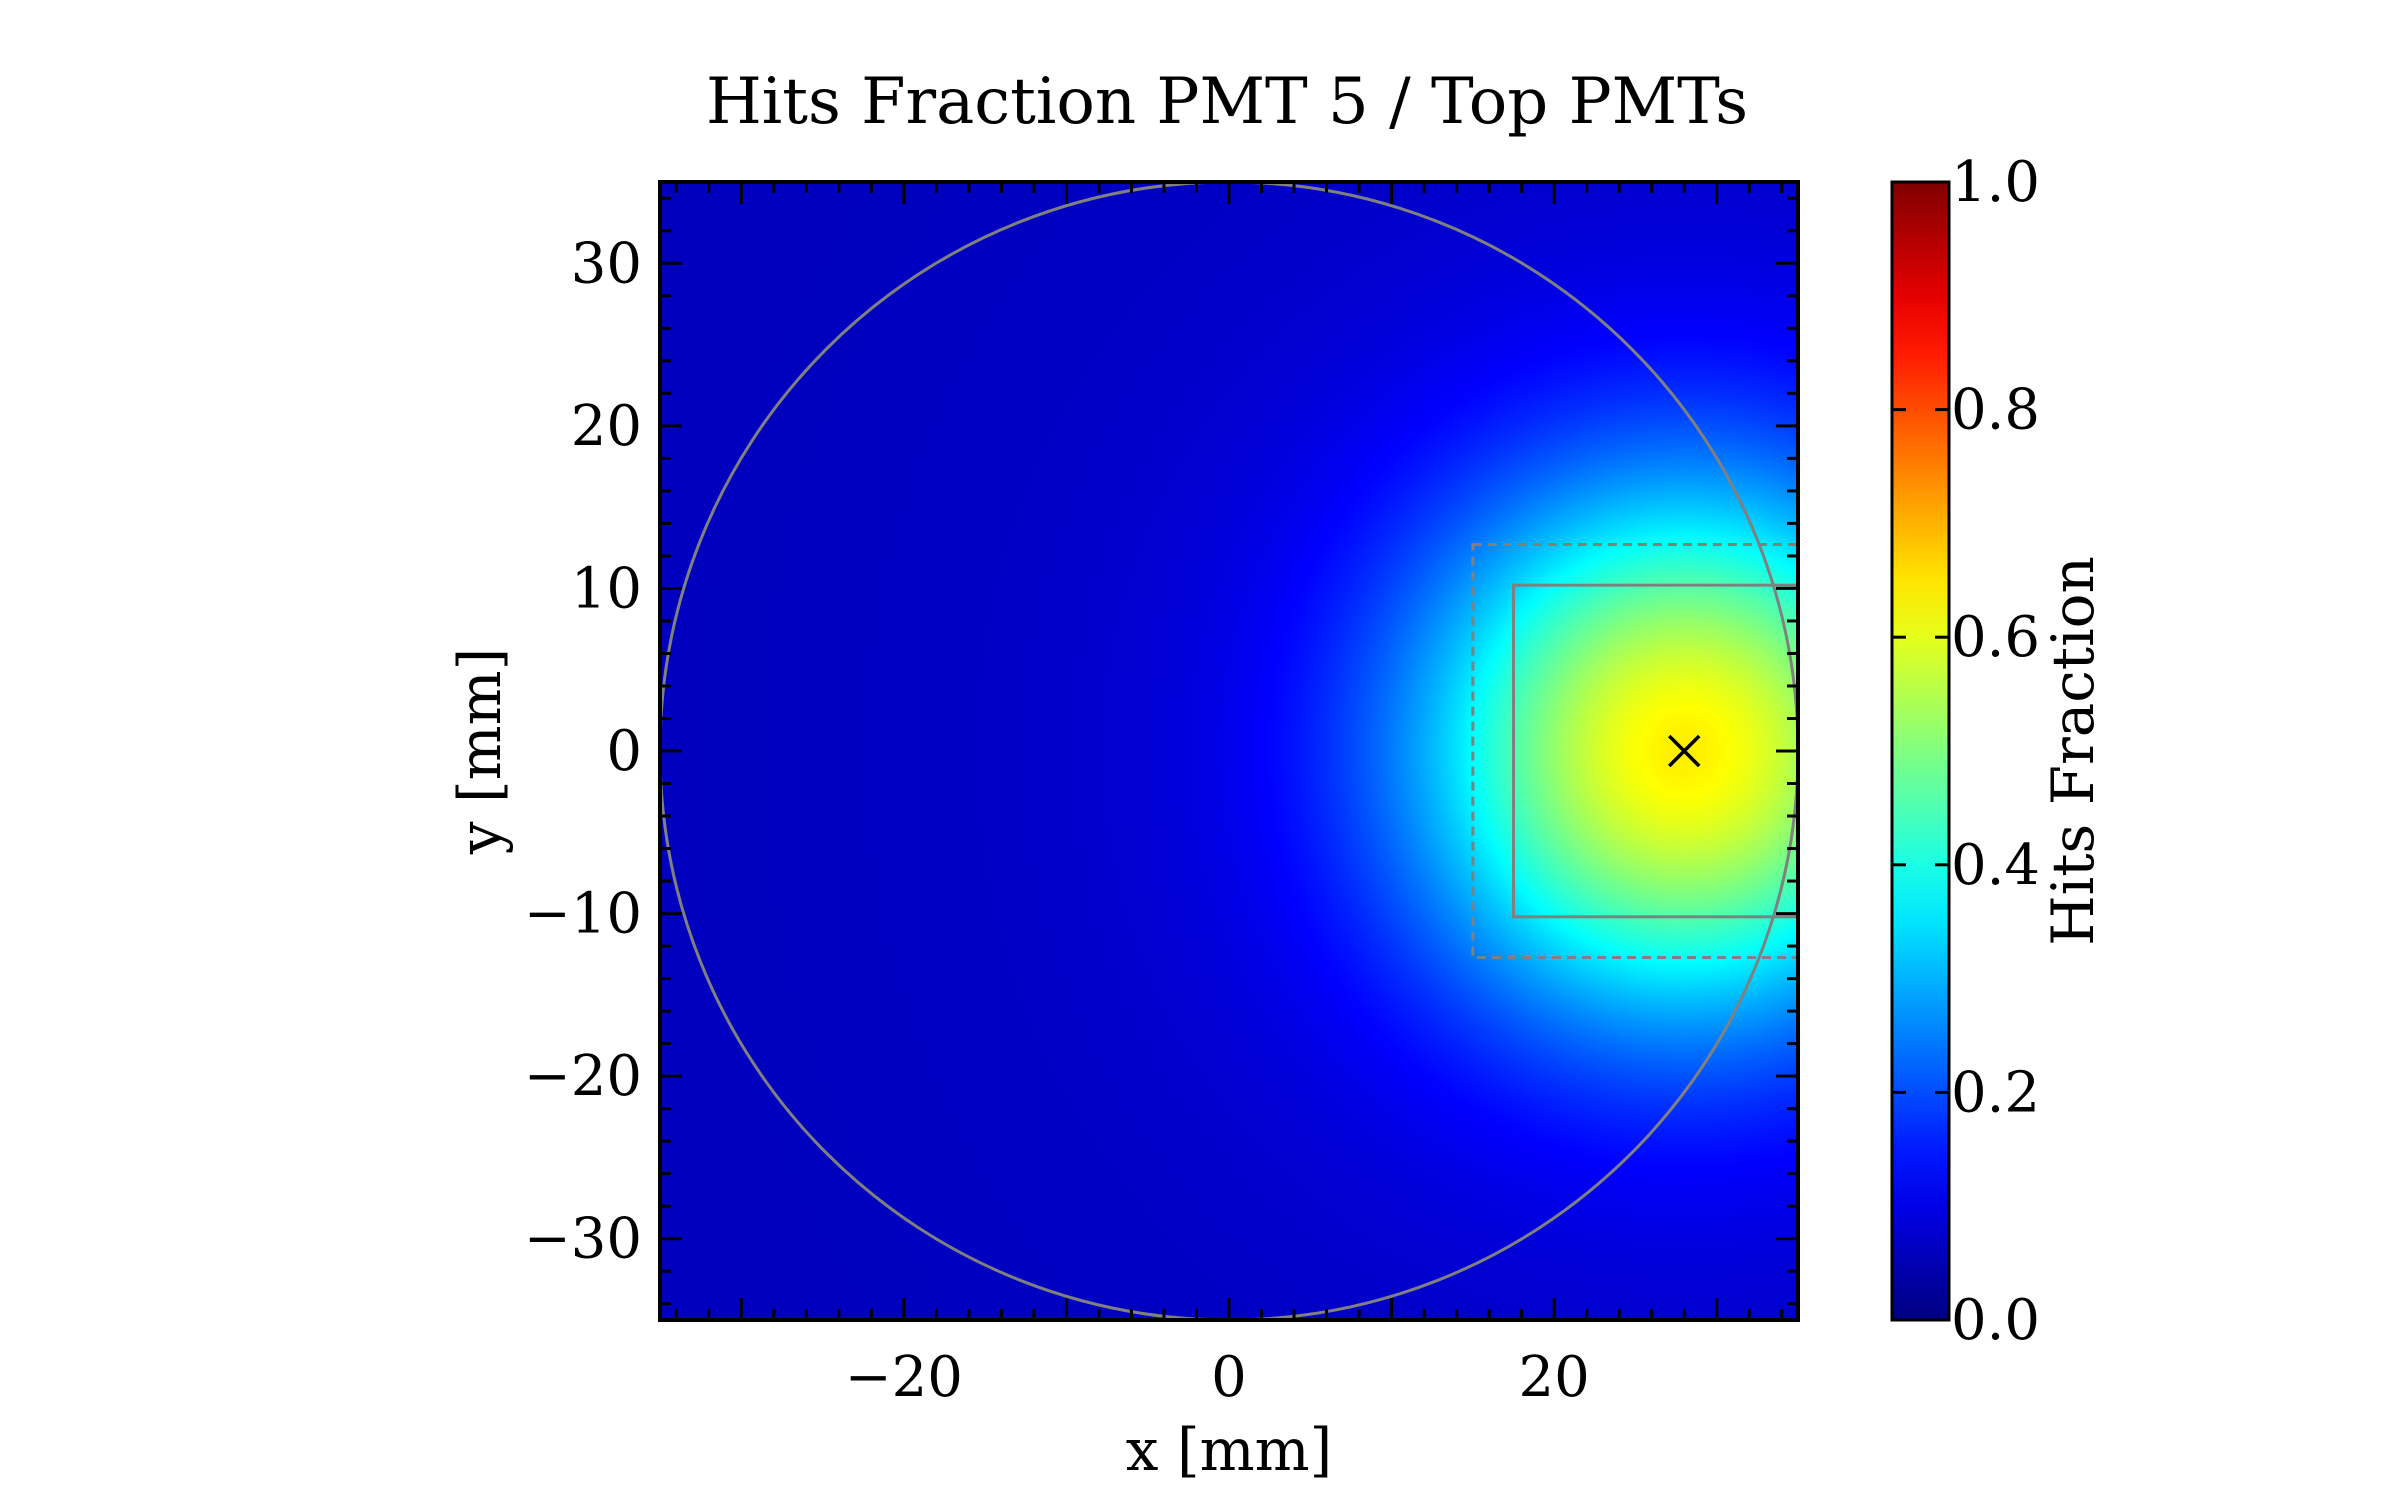 This screenshot has height=1500, width=2400. What do you see at coordinates (1554, 1377) in the screenshot?
I see `x-tick-label: 20` at bounding box center [1554, 1377].